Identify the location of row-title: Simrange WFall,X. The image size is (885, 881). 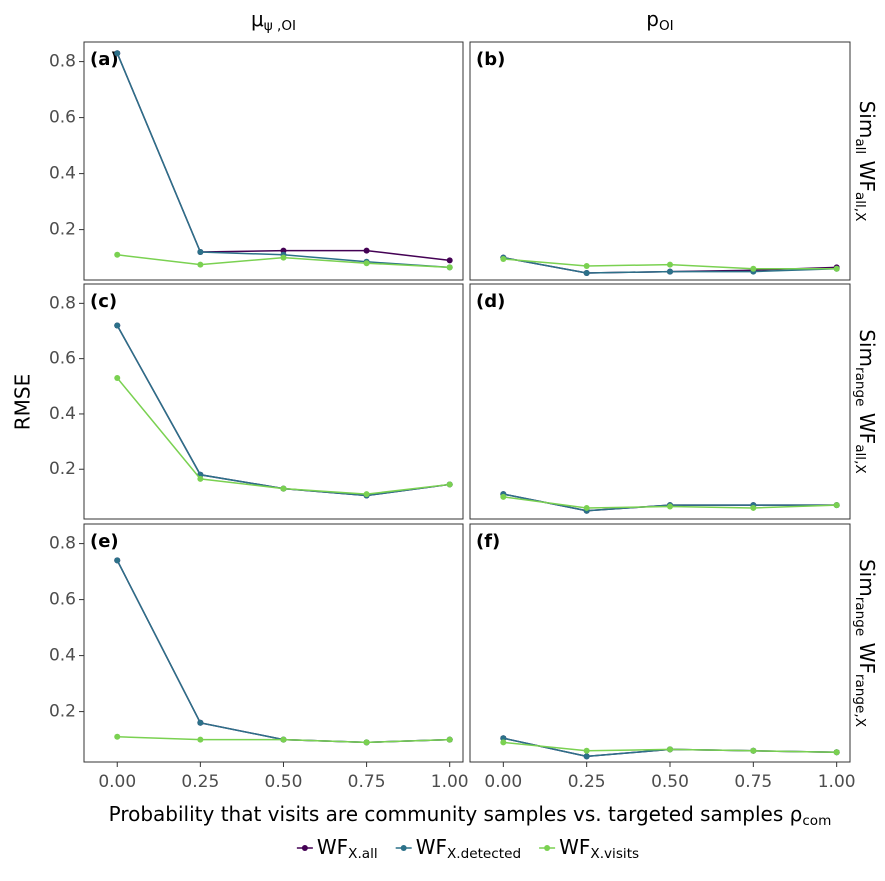
(866, 401).